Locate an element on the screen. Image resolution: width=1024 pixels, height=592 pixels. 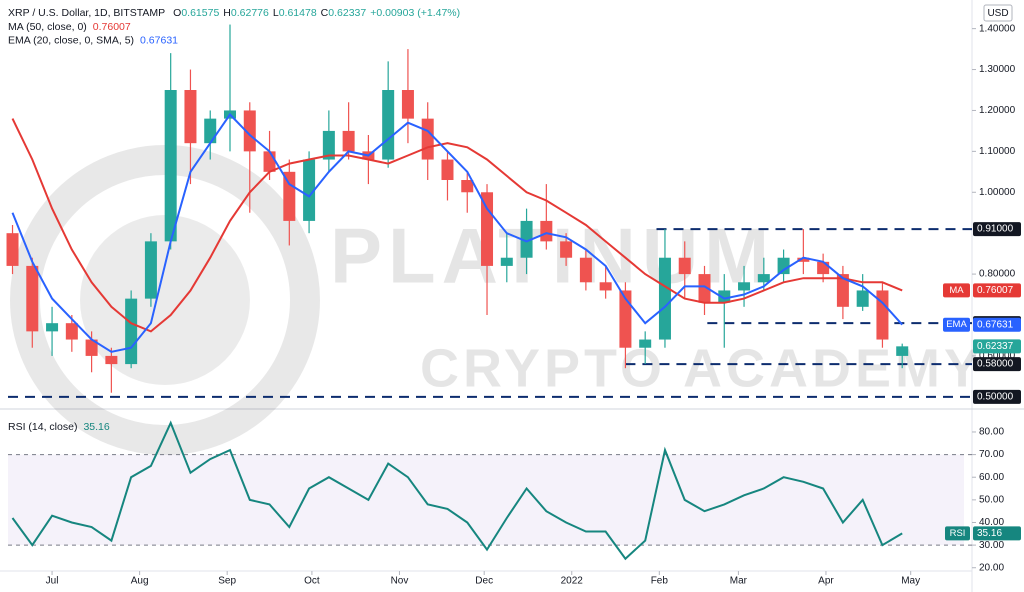
rsi-band is located at coordinates (486, 500).